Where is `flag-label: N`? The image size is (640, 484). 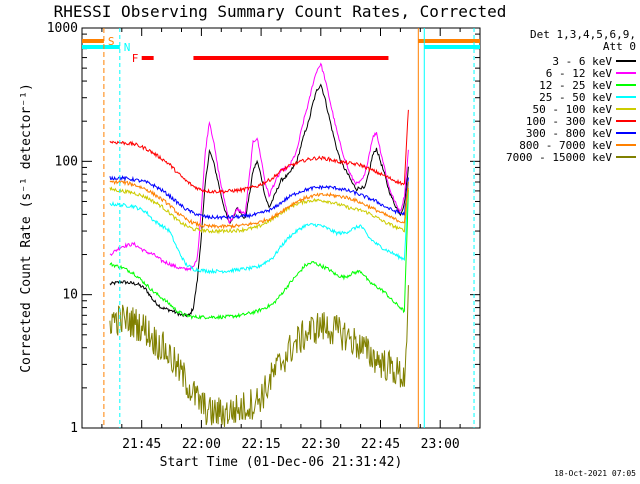
flag-label: N is located at coordinates (127, 47).